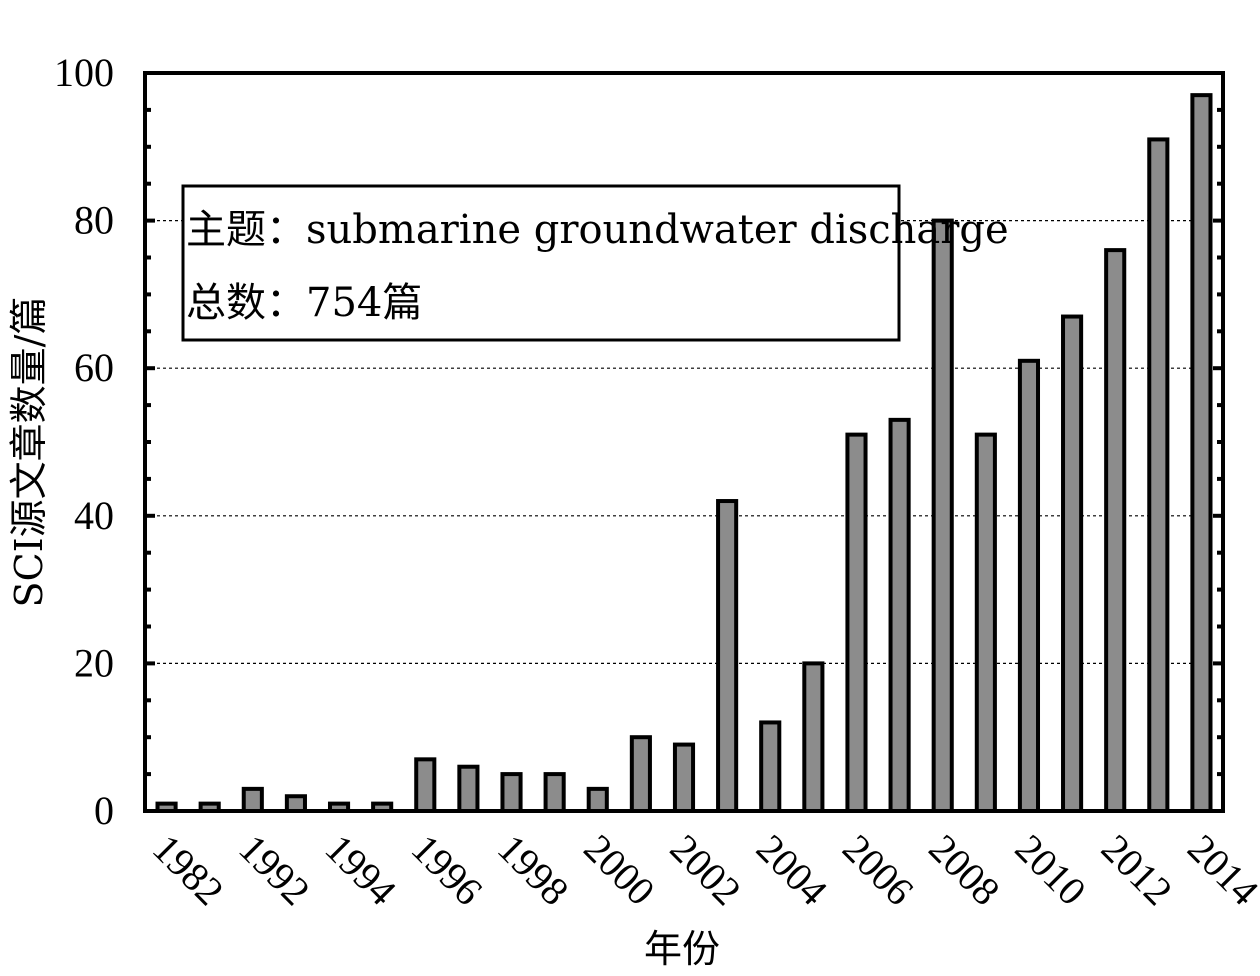  I want to click on x-tick-label: 2004, so click(792, 870).